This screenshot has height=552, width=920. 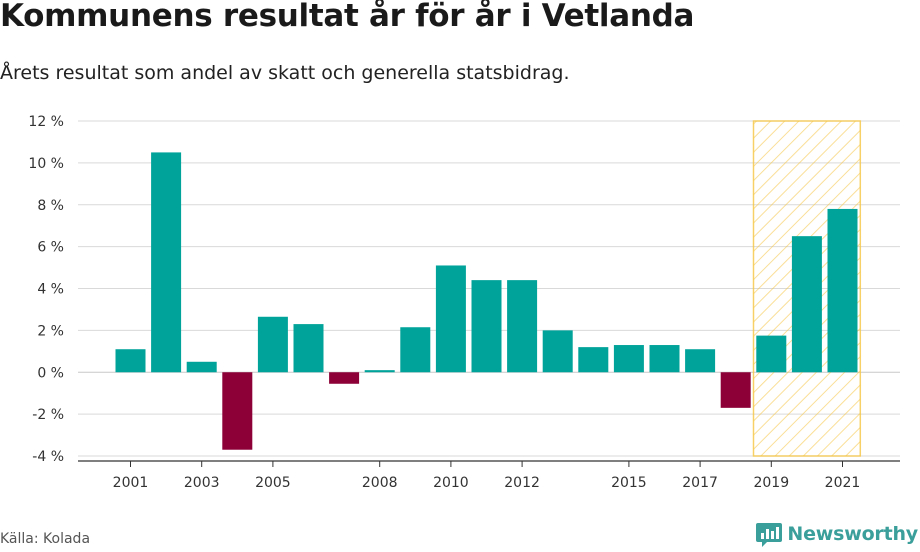 What do you see at coordinates (347, 17) in the screenshot?
I see `chart-title: Kommunens resultat år för år i Vetlanda` at bounding box center [347, 17].